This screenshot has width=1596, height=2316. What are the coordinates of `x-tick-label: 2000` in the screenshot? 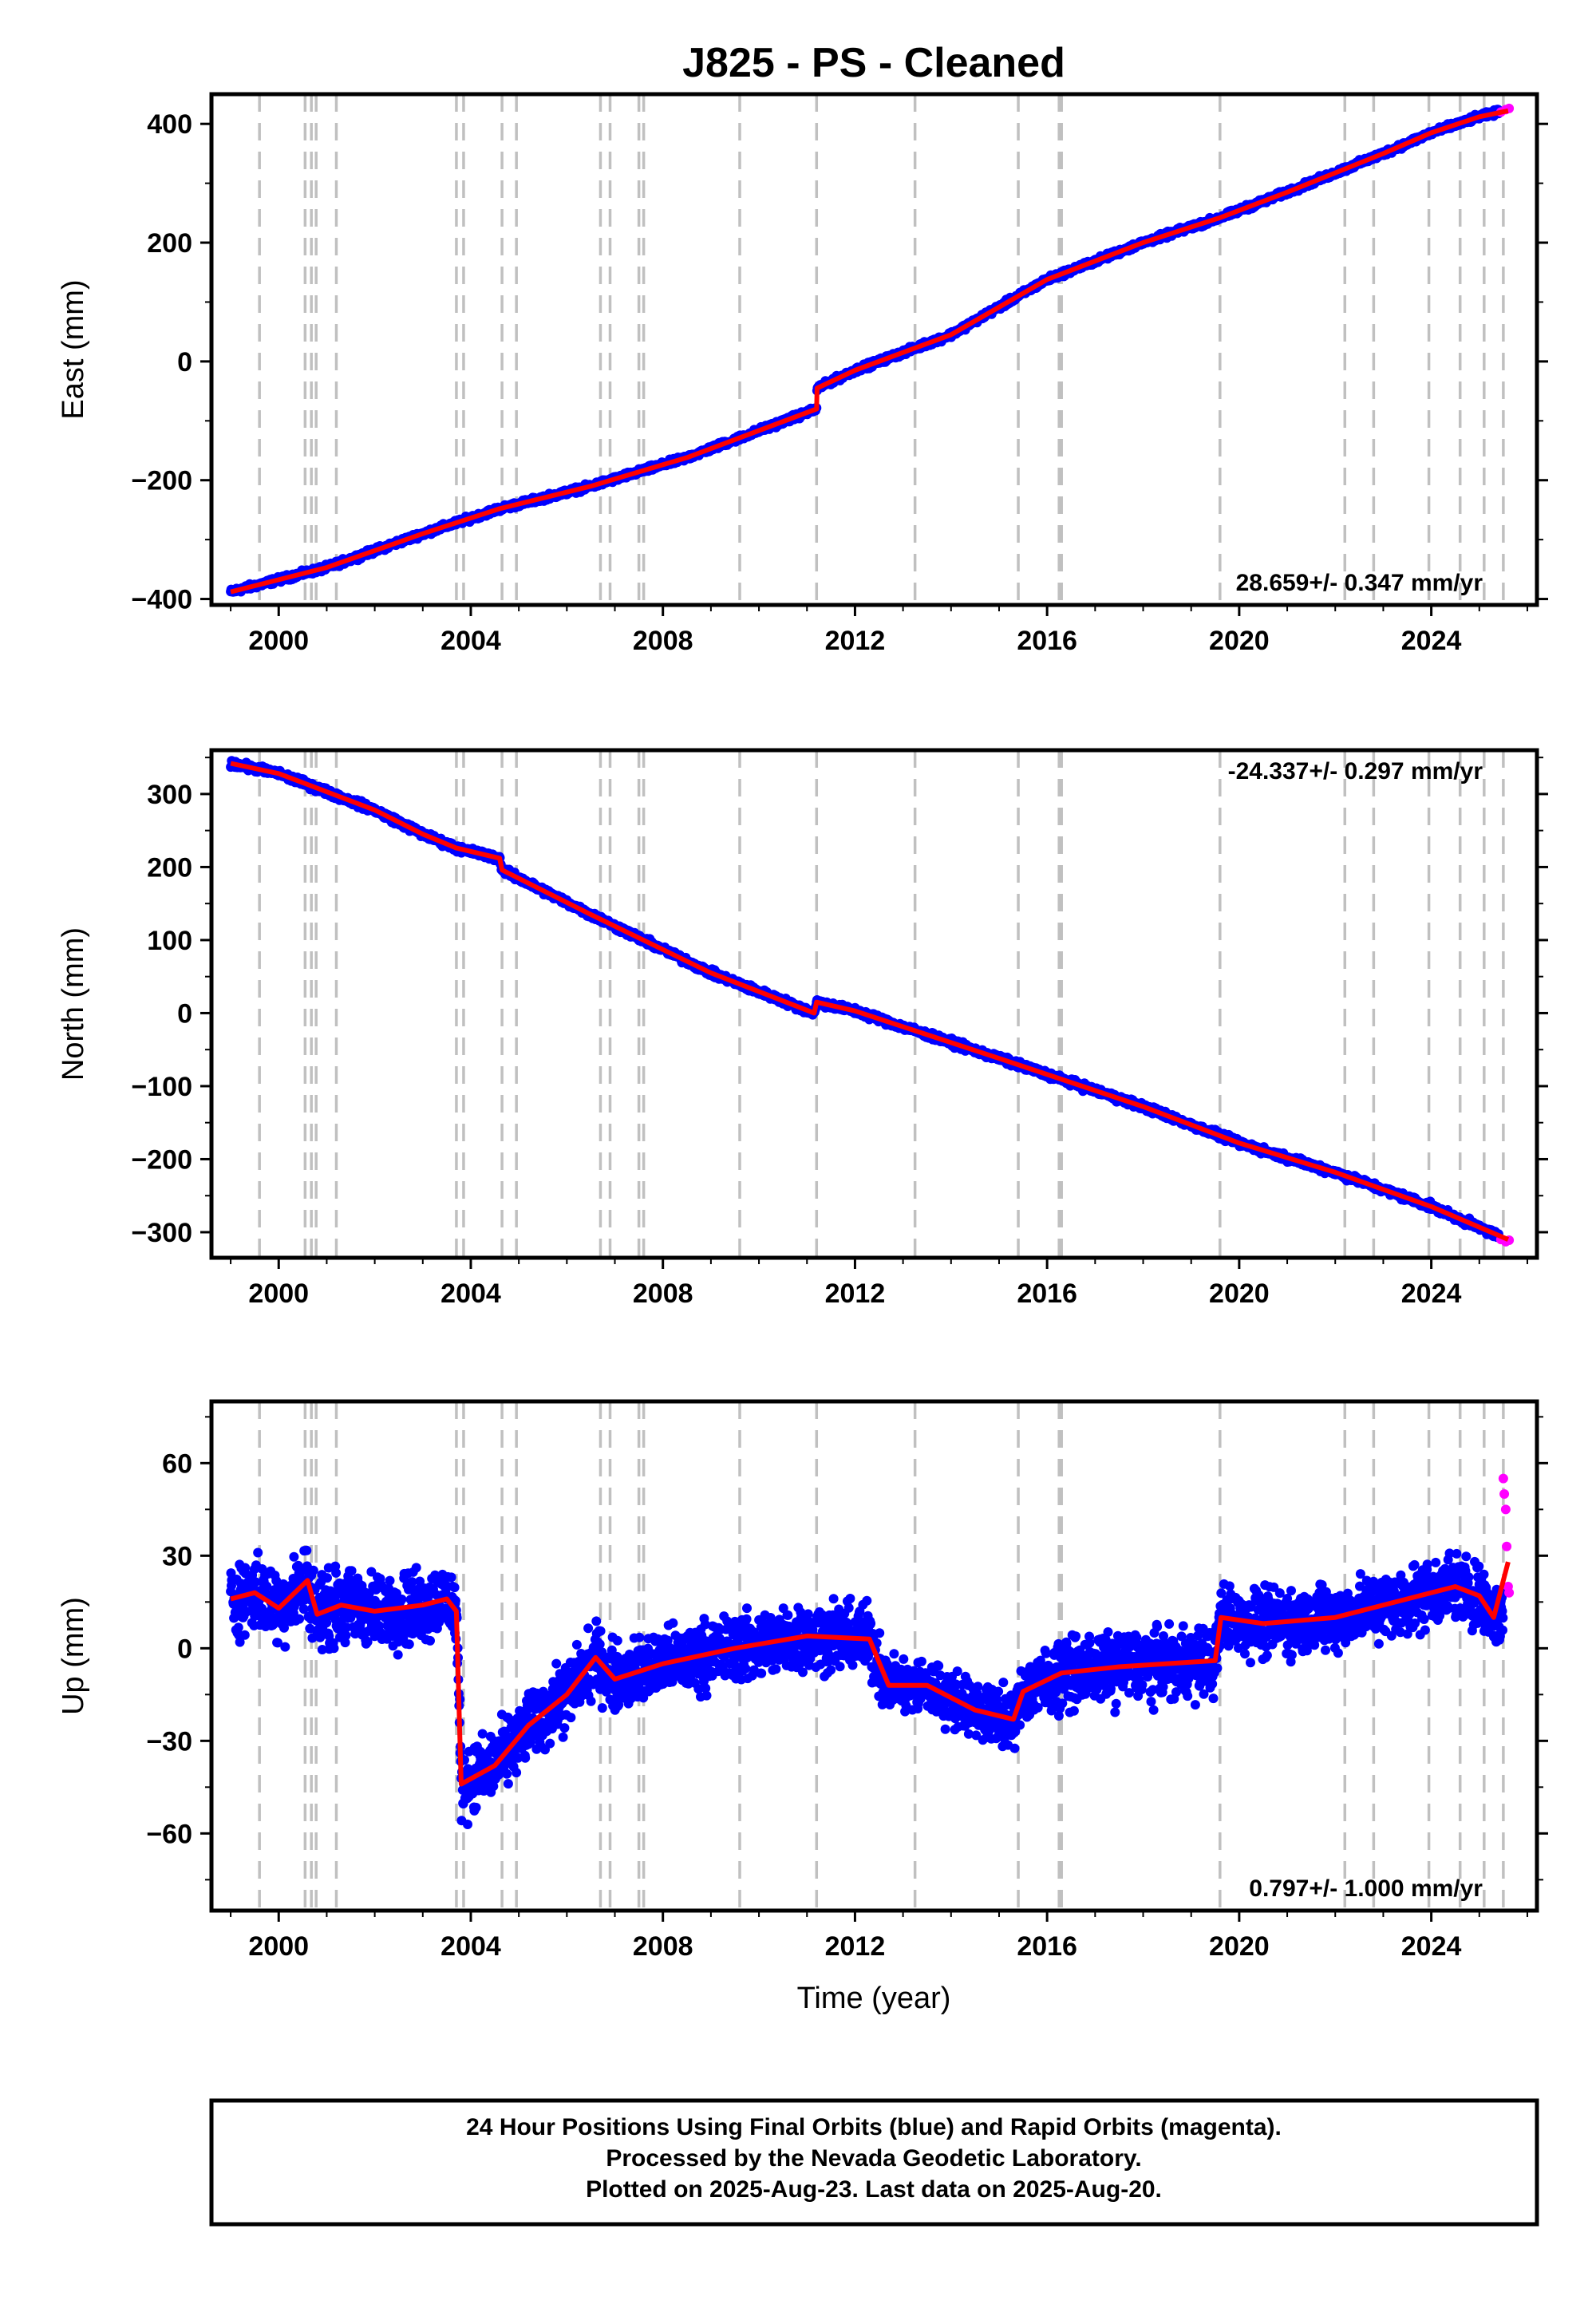 It's located at (278, 641).